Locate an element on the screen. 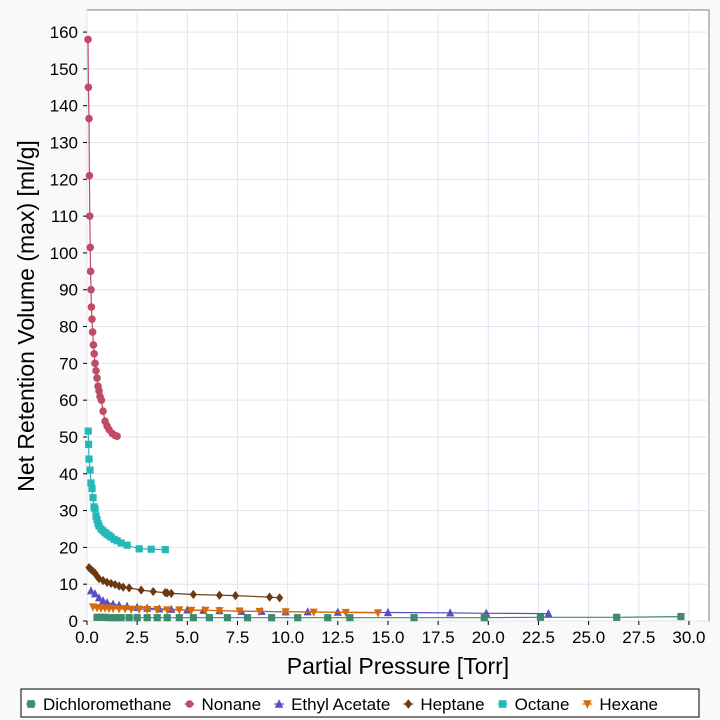 The width and height of the screenshot is (720, 720). legend-label: Hexane is located at coordinates (628, 704).